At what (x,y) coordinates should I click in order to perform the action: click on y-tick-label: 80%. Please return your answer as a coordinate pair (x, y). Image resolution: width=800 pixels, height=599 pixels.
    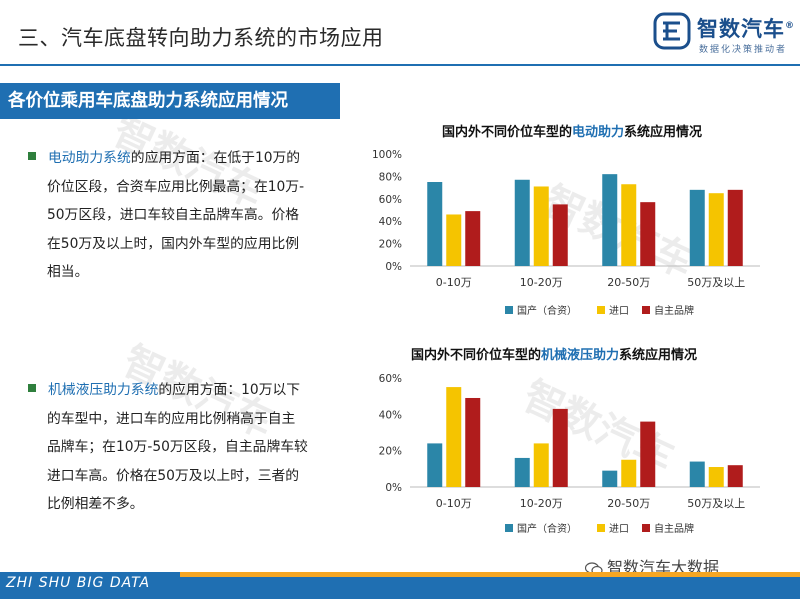
    Looking at the image, I should click on (390, 177).